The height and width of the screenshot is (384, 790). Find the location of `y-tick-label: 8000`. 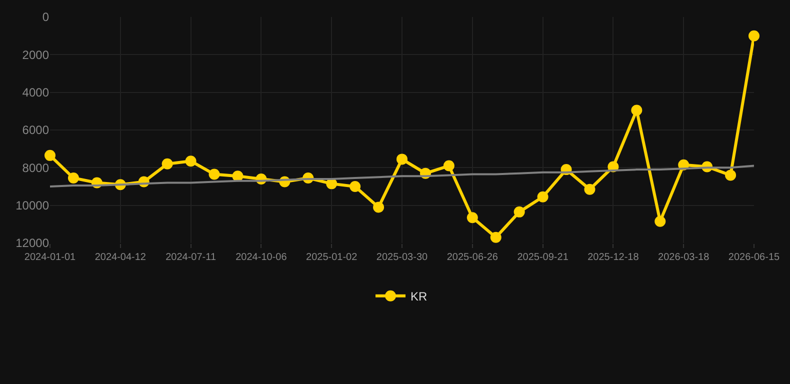

y-tick-label: 8000 is located at coordinates (36, 167).